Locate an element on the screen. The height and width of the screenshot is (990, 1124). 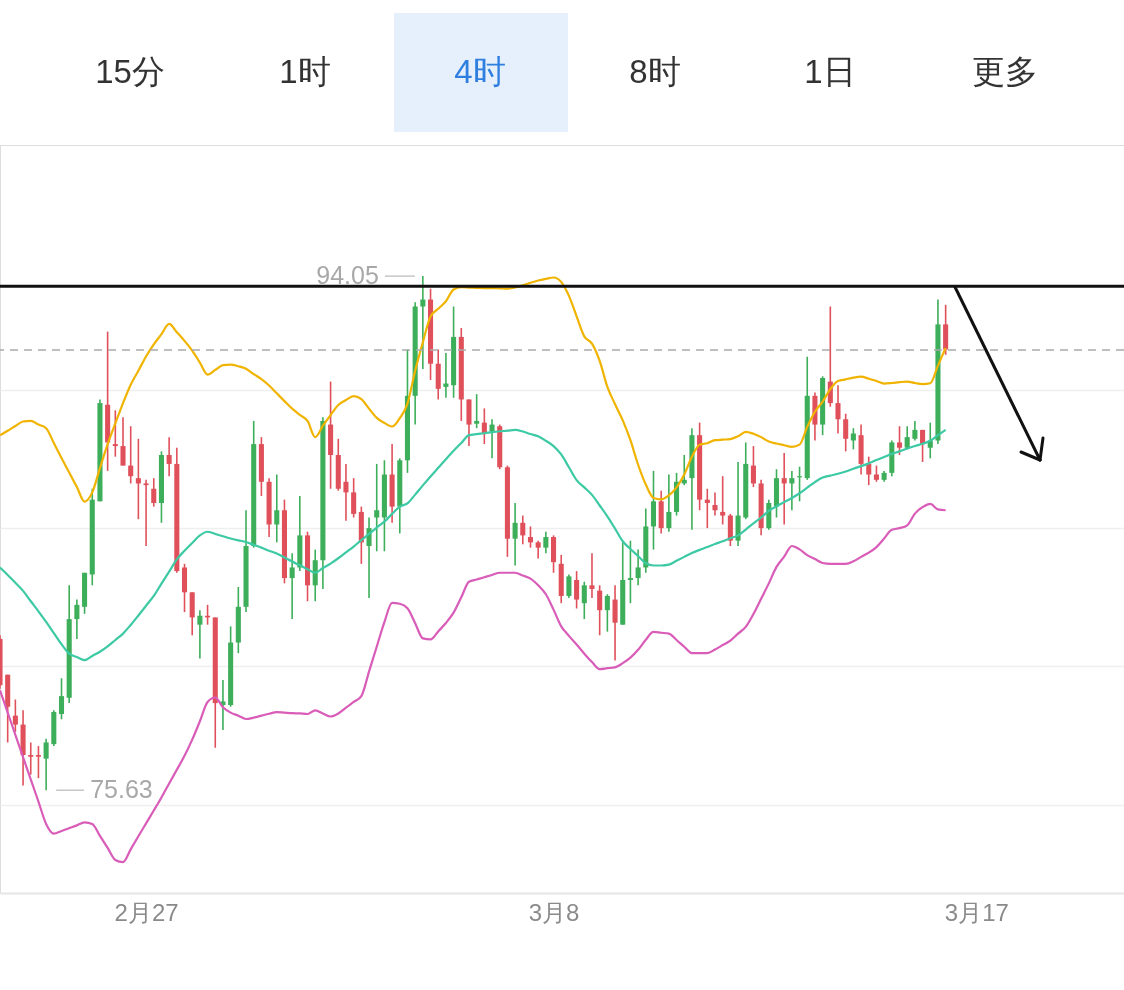
text: 1日 is located at coordinates (830, 71).